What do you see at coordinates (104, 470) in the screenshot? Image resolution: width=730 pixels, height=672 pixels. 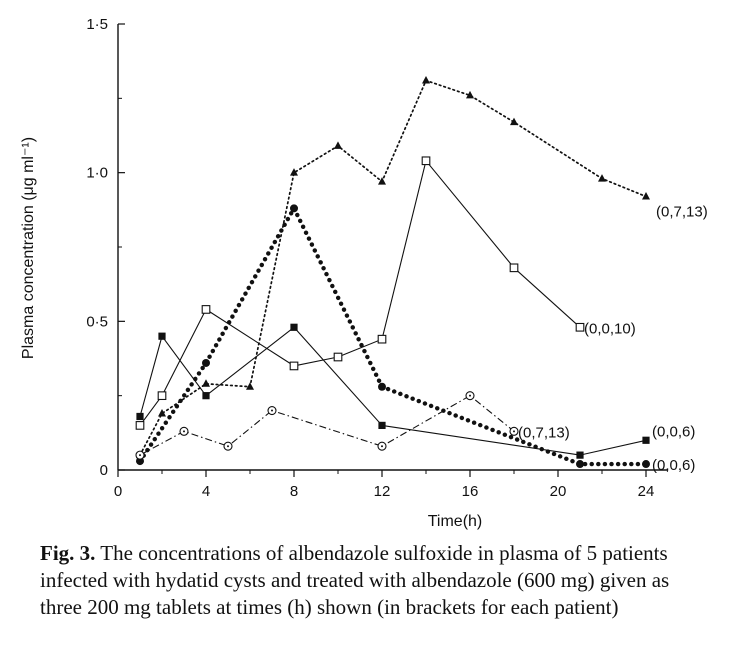 I see `y-tick-label: 0` at bounding box center [104, 470].